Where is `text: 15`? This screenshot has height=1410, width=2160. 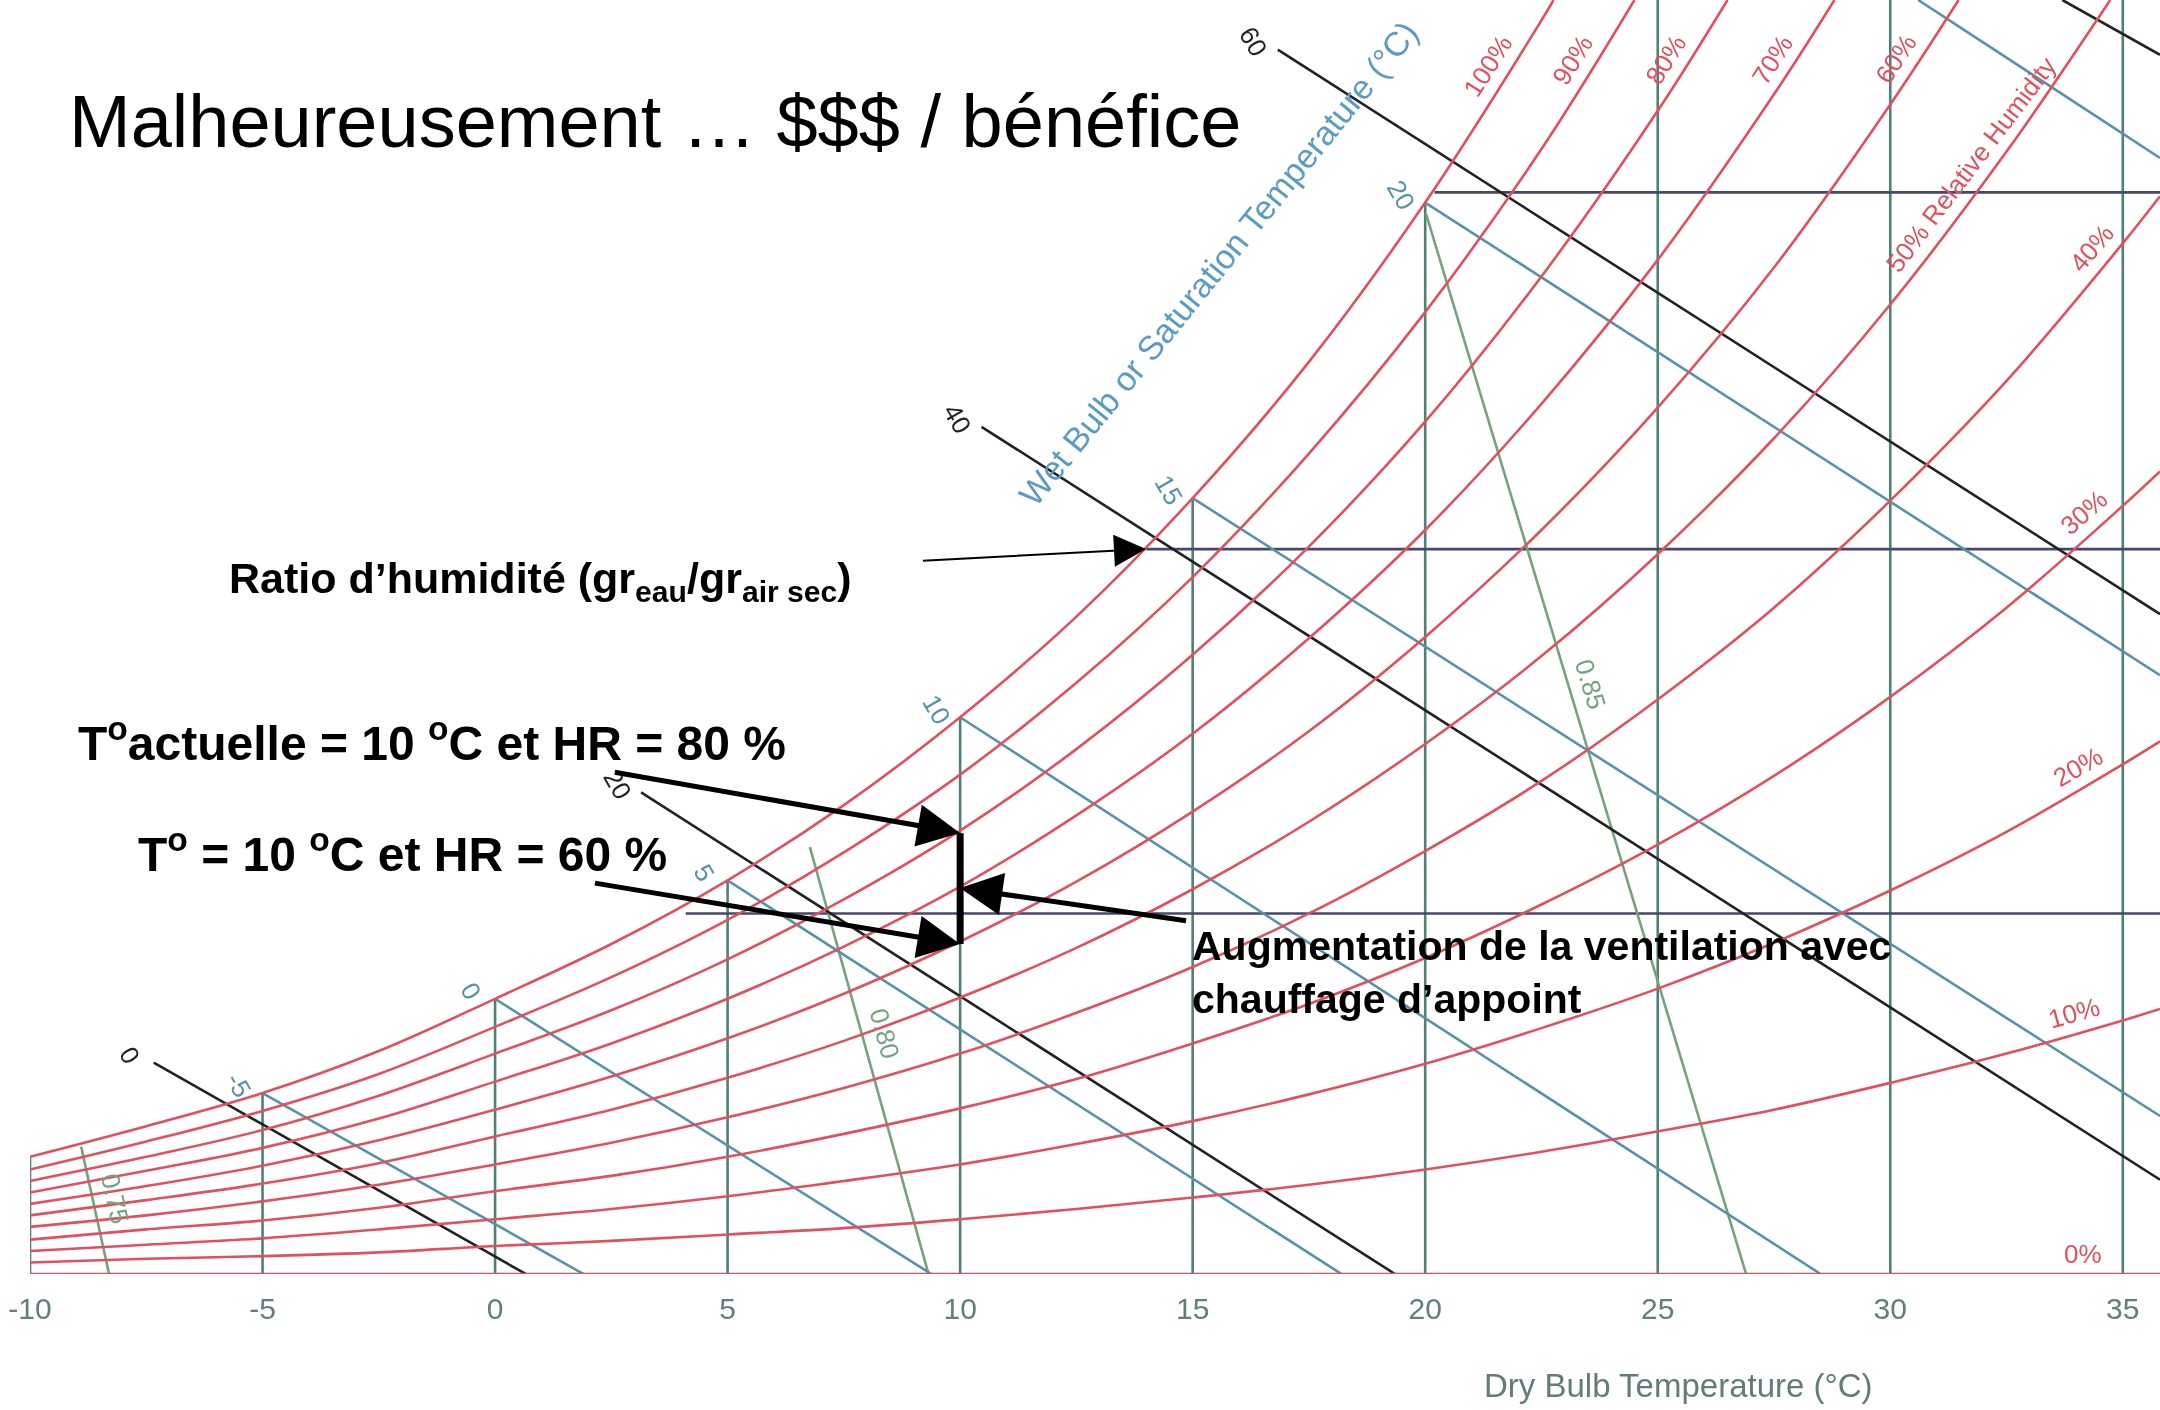
text: 15 is located at coordinates (1168, 489).